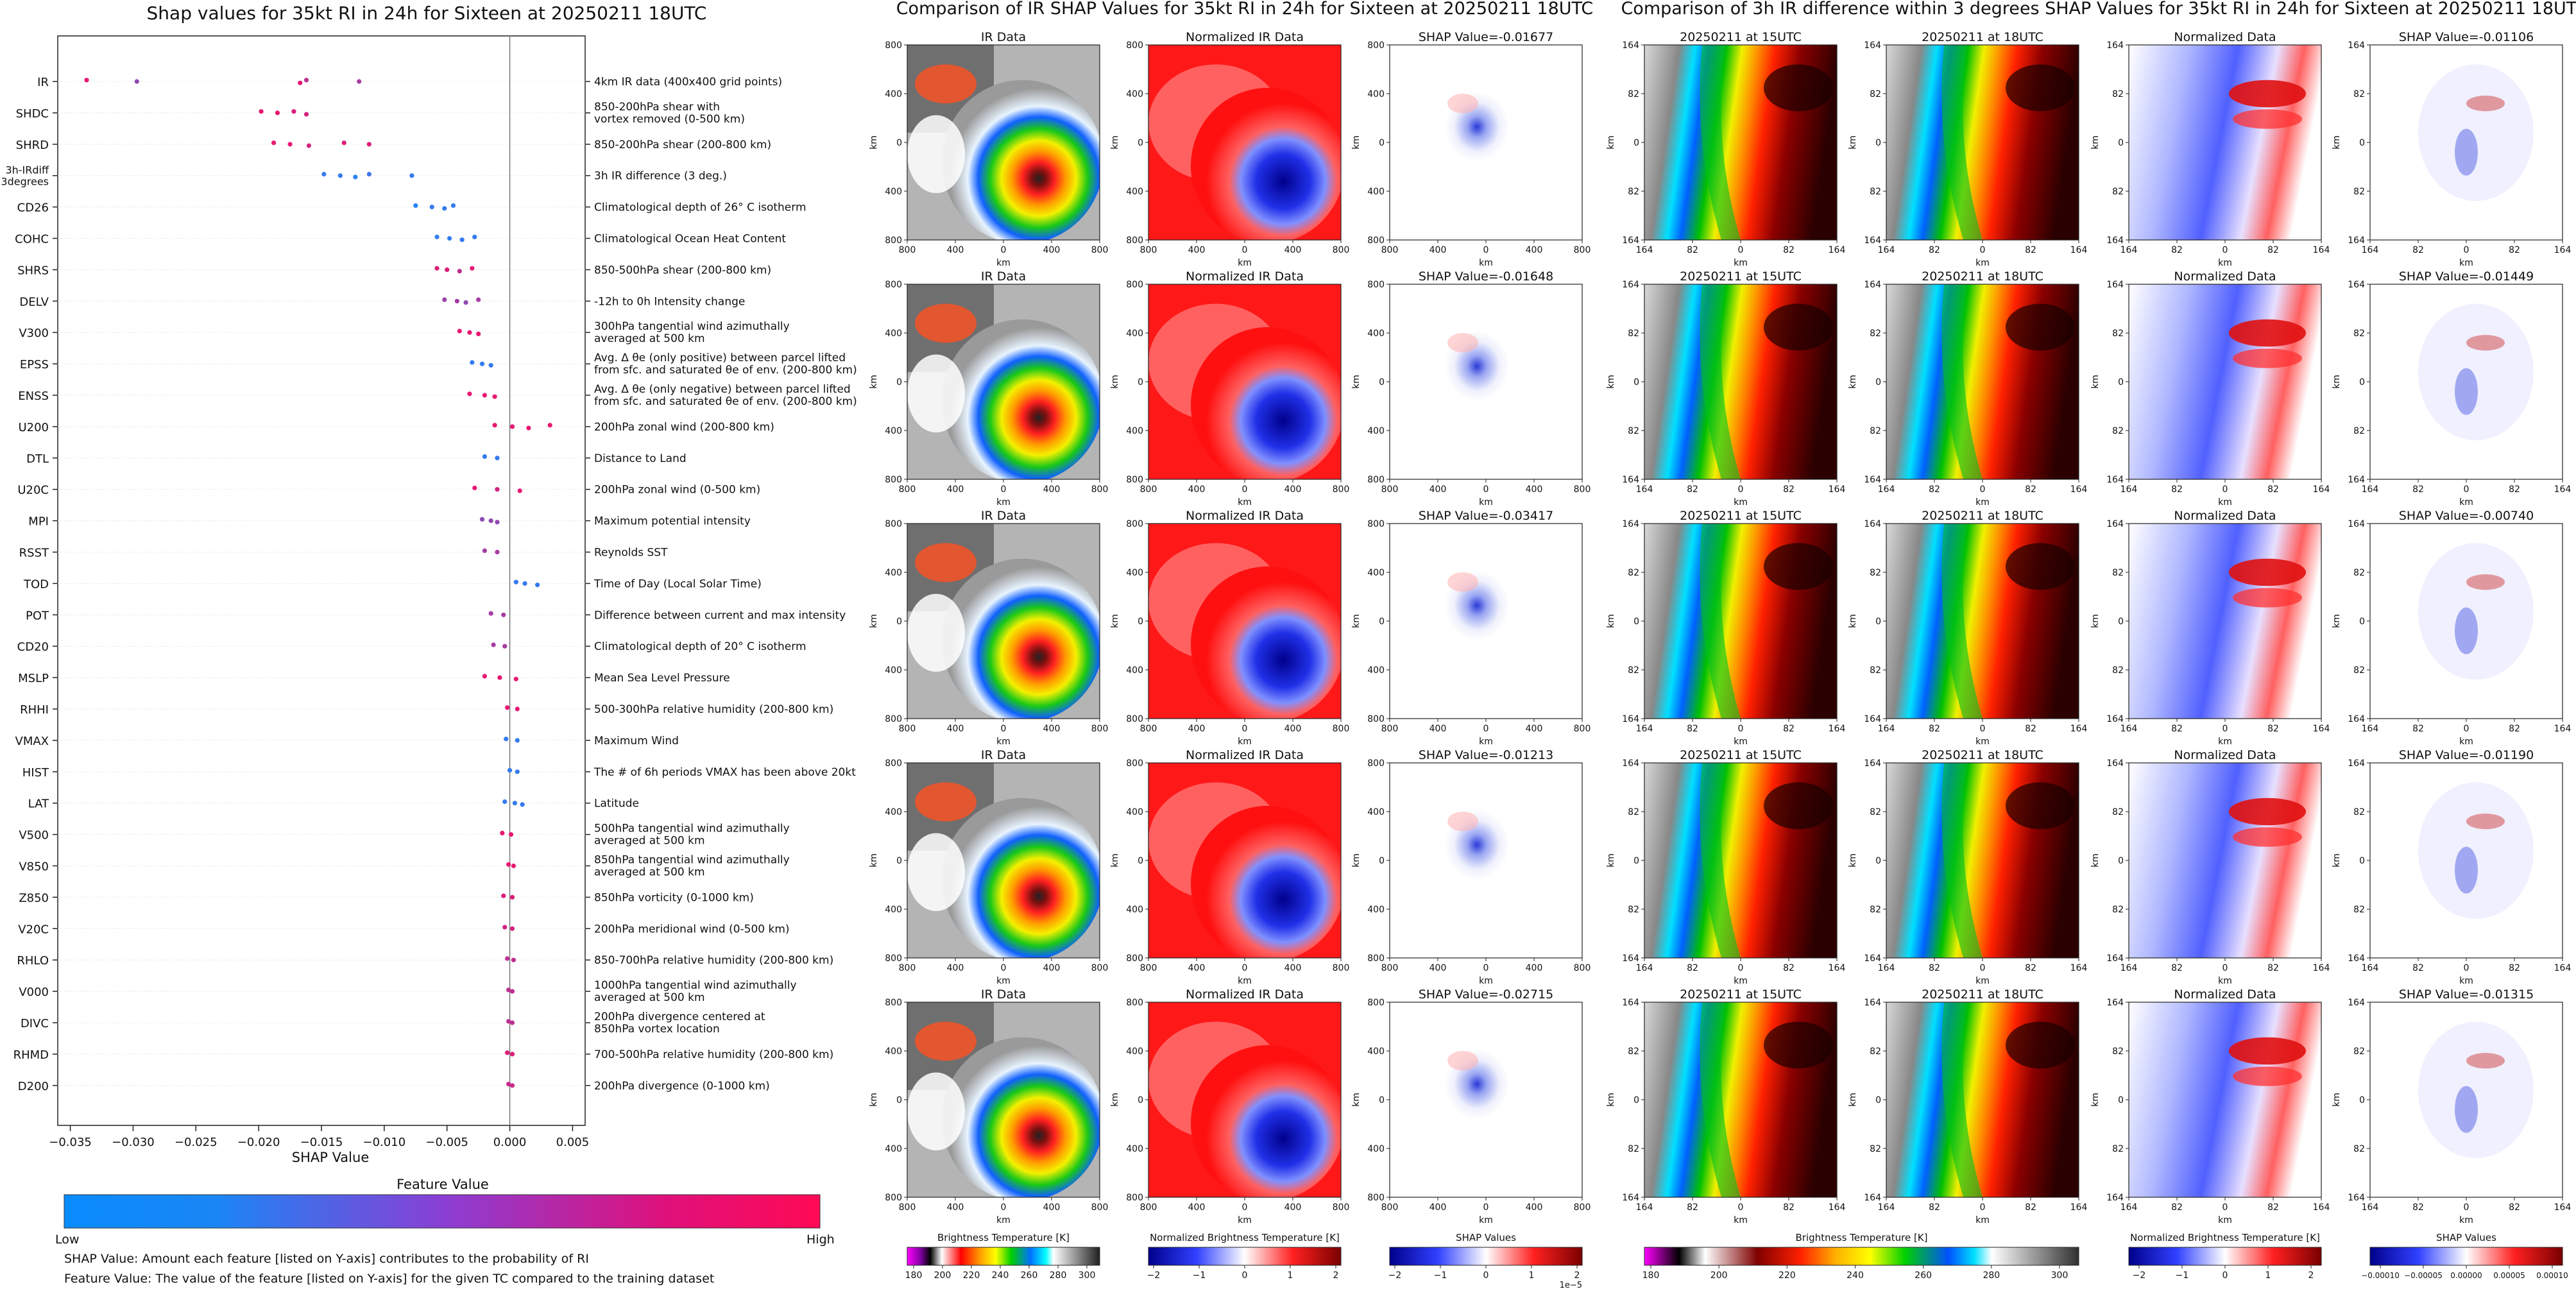 Image resolution: width=2576 pixels, height=1289 pixels. I want to click on feature-description-line: 850hPa tangential wind azimuthally, so click(692, 860).